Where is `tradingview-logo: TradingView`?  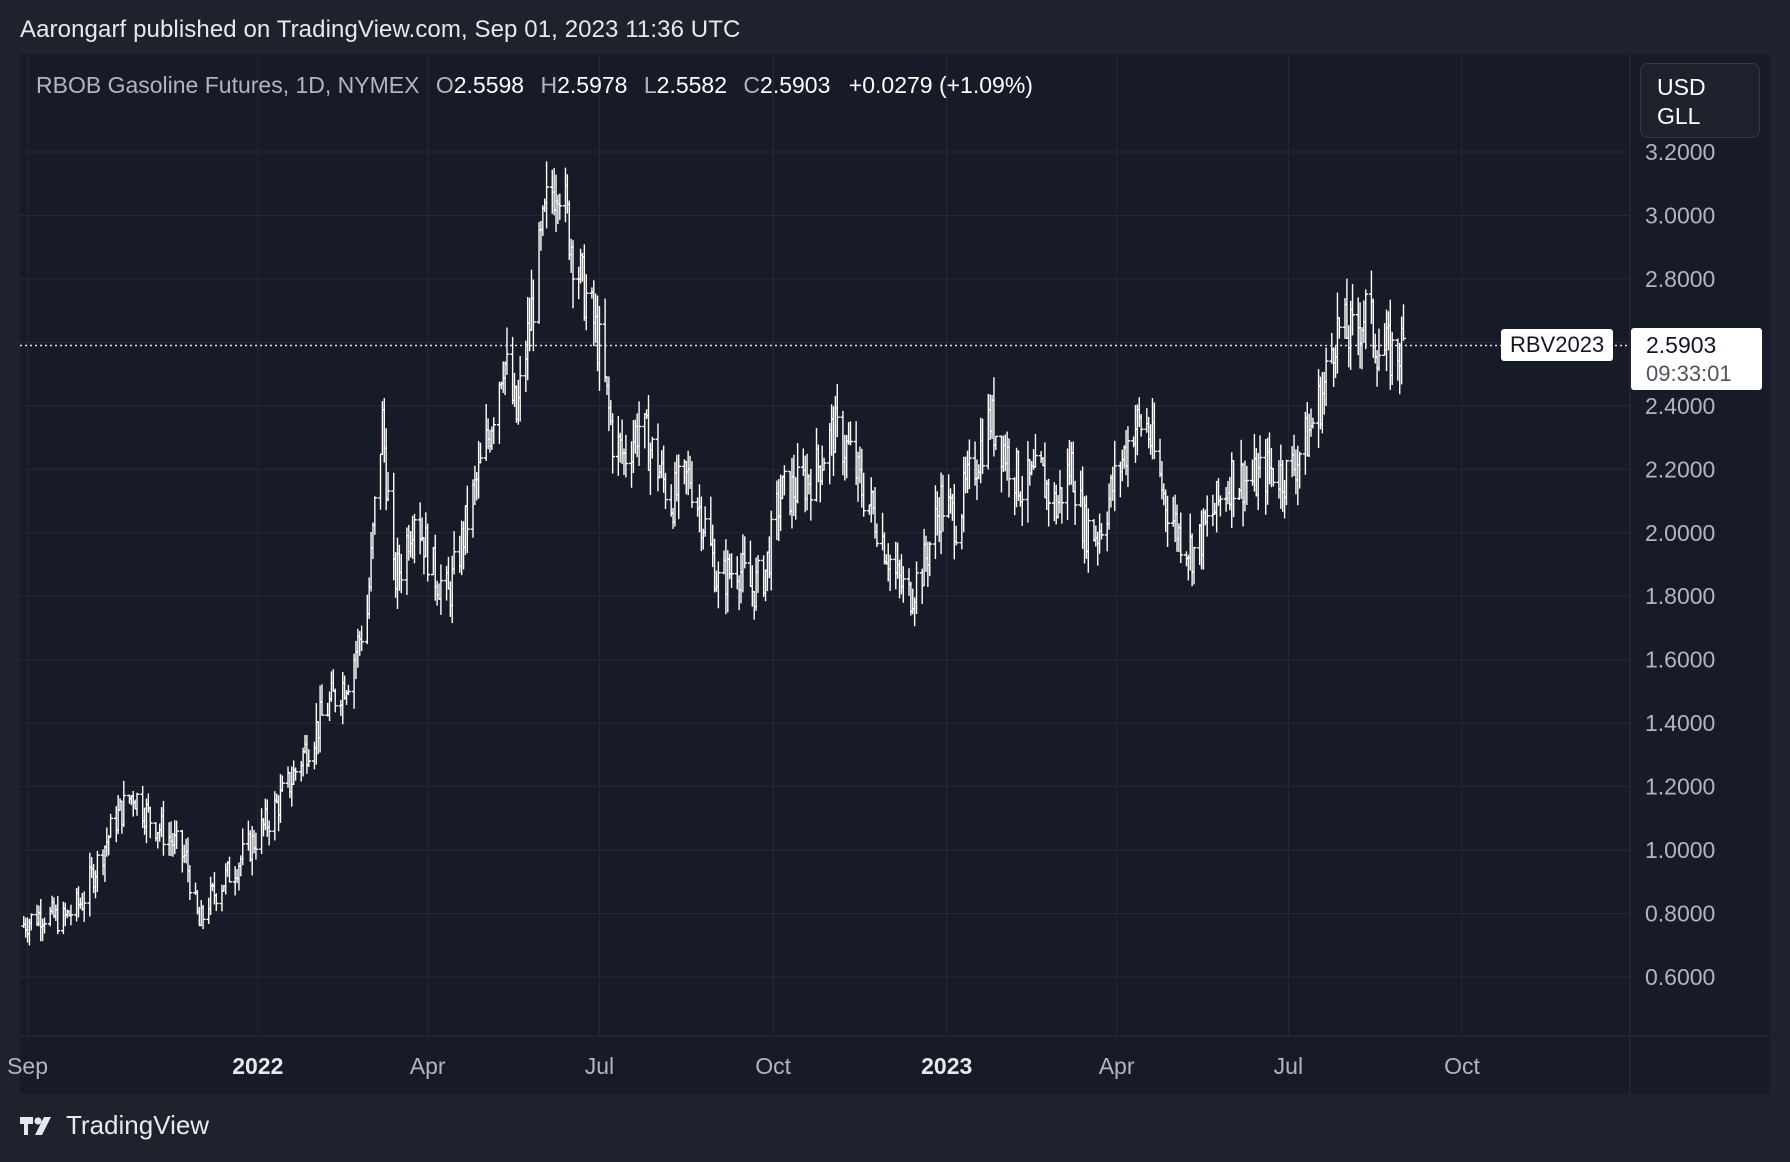
tradingview-logo: TradingView is located at coordinates (114, 1125).